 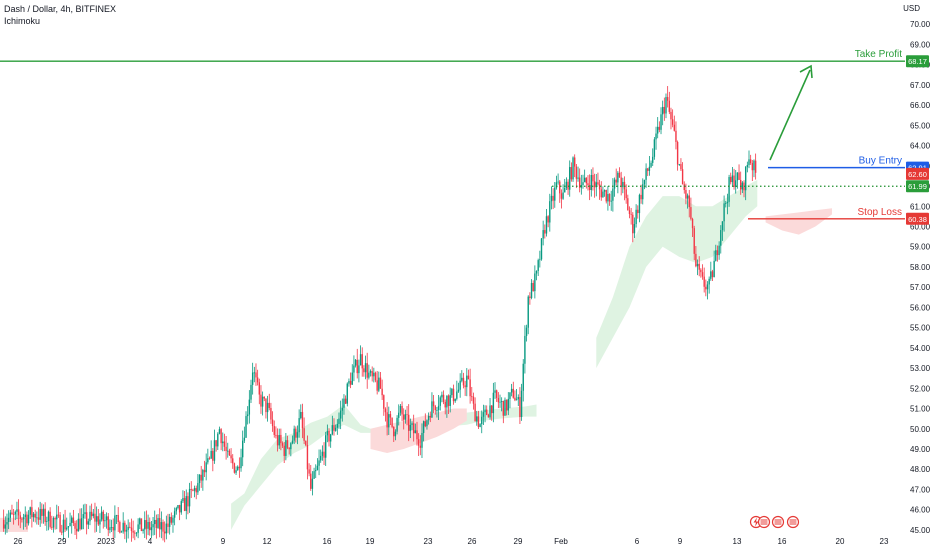 What do you see at coordinates (917, 61) in the screenshot?
I see `svg-text: 68.17` at bounding box center [917, 61].